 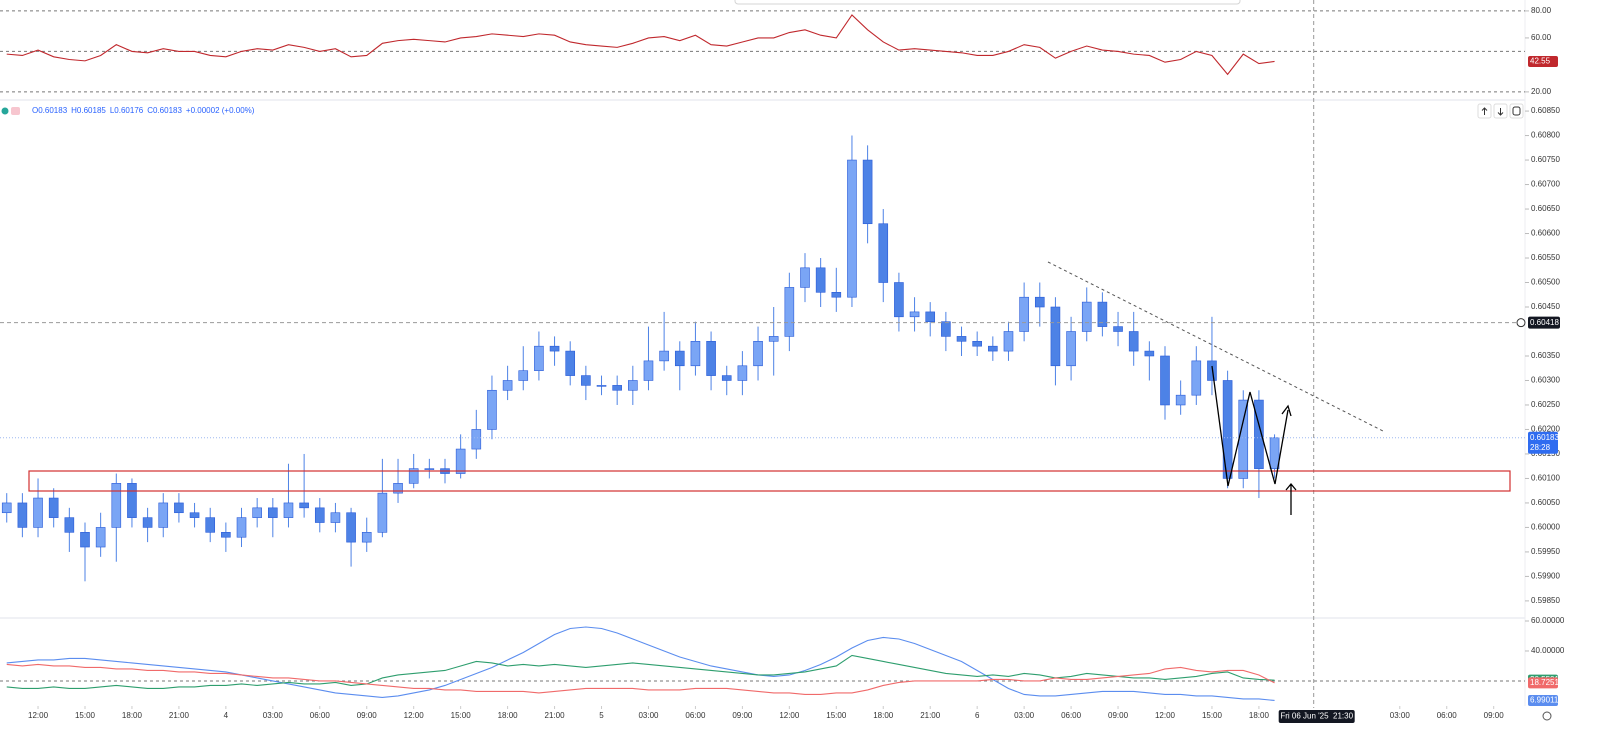 What do you see at coordinates (1545, 233) in the screenshot?
I see `y-tick-label: 0.60600` at bounding box center [1545, 233].